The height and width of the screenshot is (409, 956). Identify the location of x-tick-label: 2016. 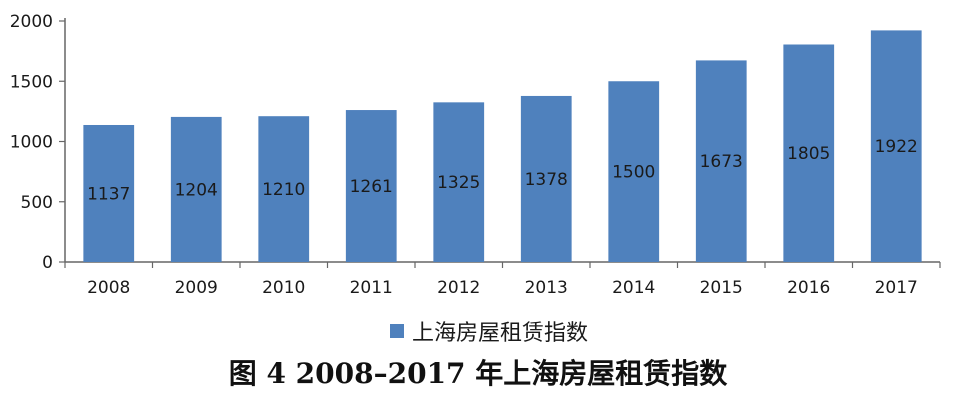
(808, 288).